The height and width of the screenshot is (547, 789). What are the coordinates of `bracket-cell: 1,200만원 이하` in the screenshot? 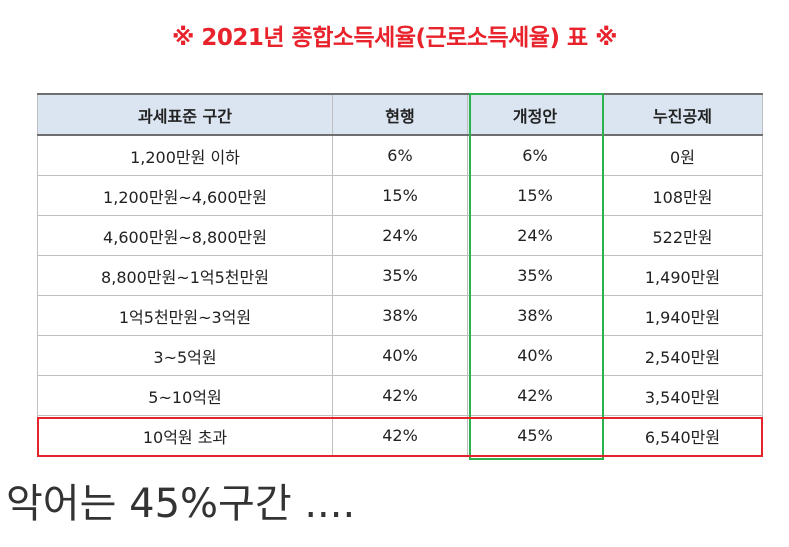 It's located at (185, 155).